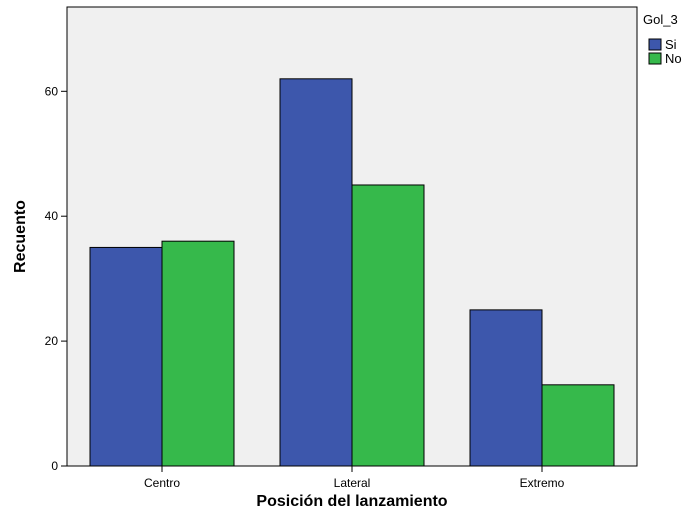 This screenshot has height=517, width=691. I want to click on x-axis-title: Posición del lanzamiento, so click(351, 501).